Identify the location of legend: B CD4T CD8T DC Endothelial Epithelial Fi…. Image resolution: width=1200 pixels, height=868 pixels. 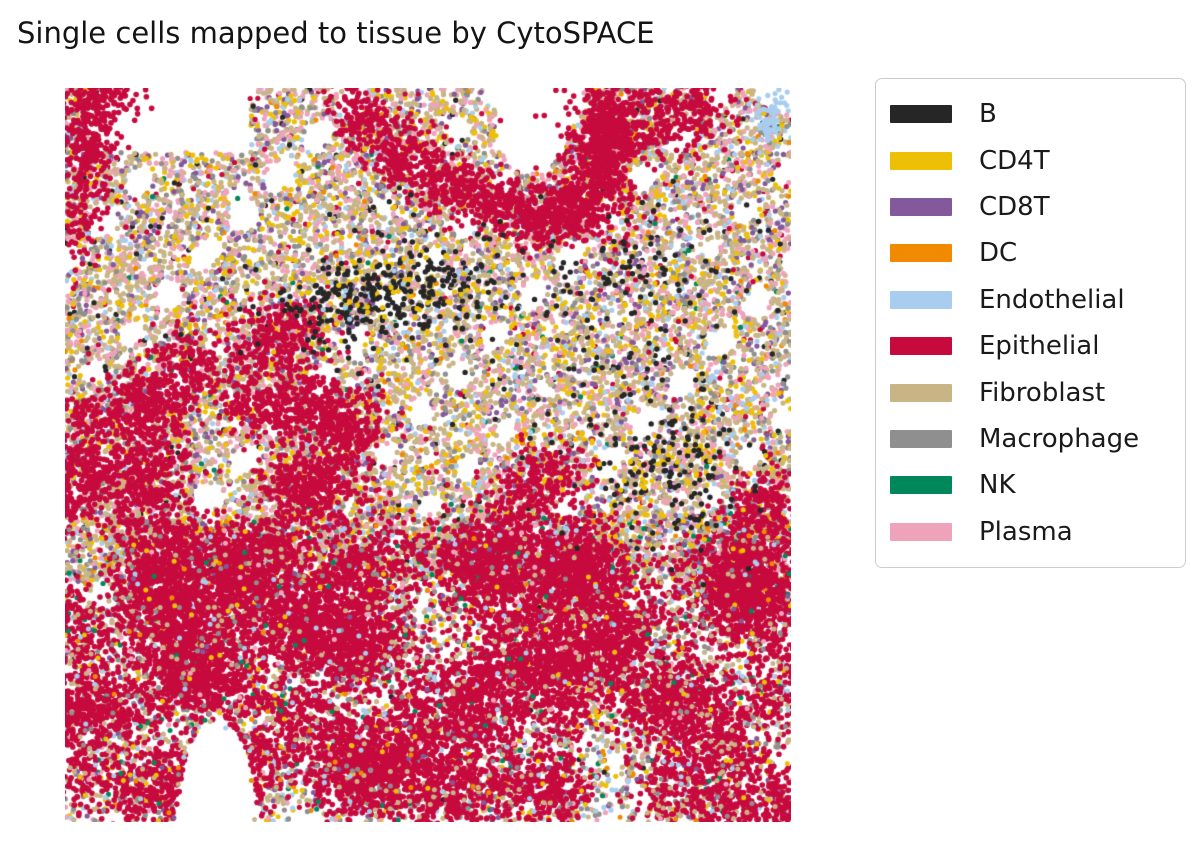
(1030, 323).